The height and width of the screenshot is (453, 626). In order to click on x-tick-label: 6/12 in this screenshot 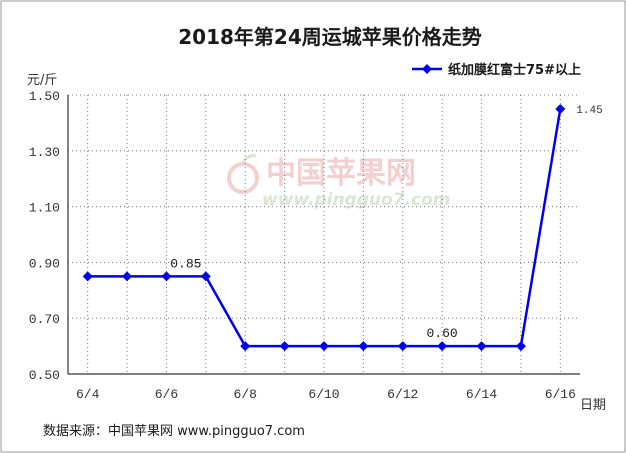, I will do `click(402, 394)`.